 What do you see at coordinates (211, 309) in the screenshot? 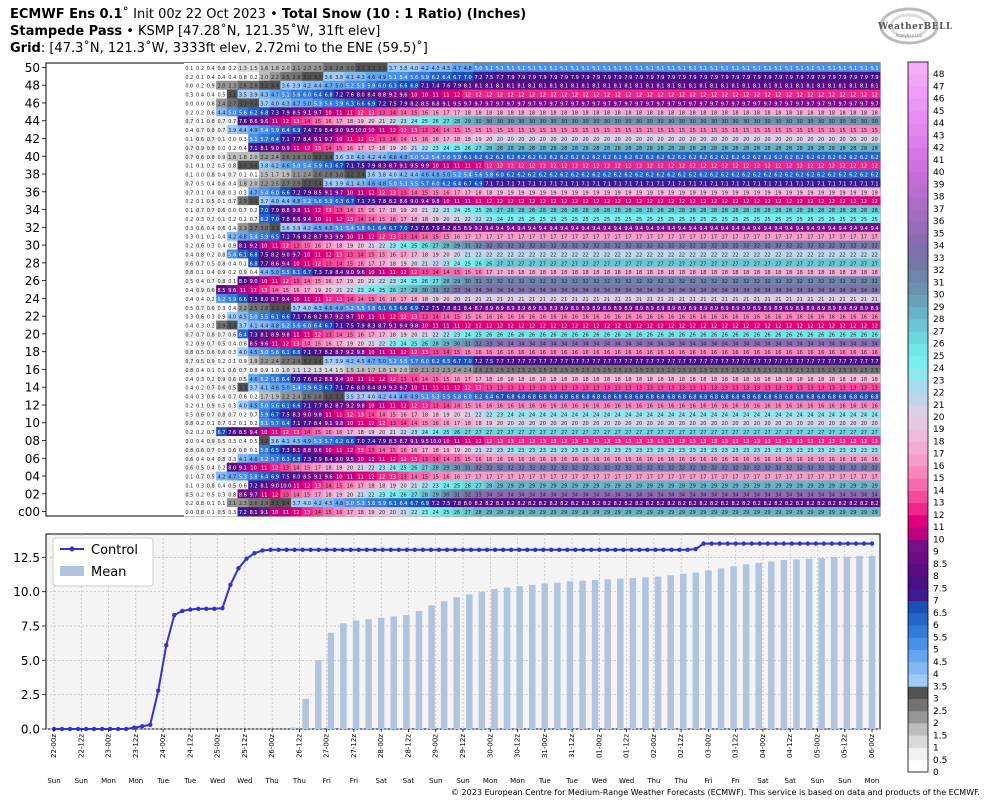
I see `heatmap-cell-value: 0.6` at bounding box center [211, 309].